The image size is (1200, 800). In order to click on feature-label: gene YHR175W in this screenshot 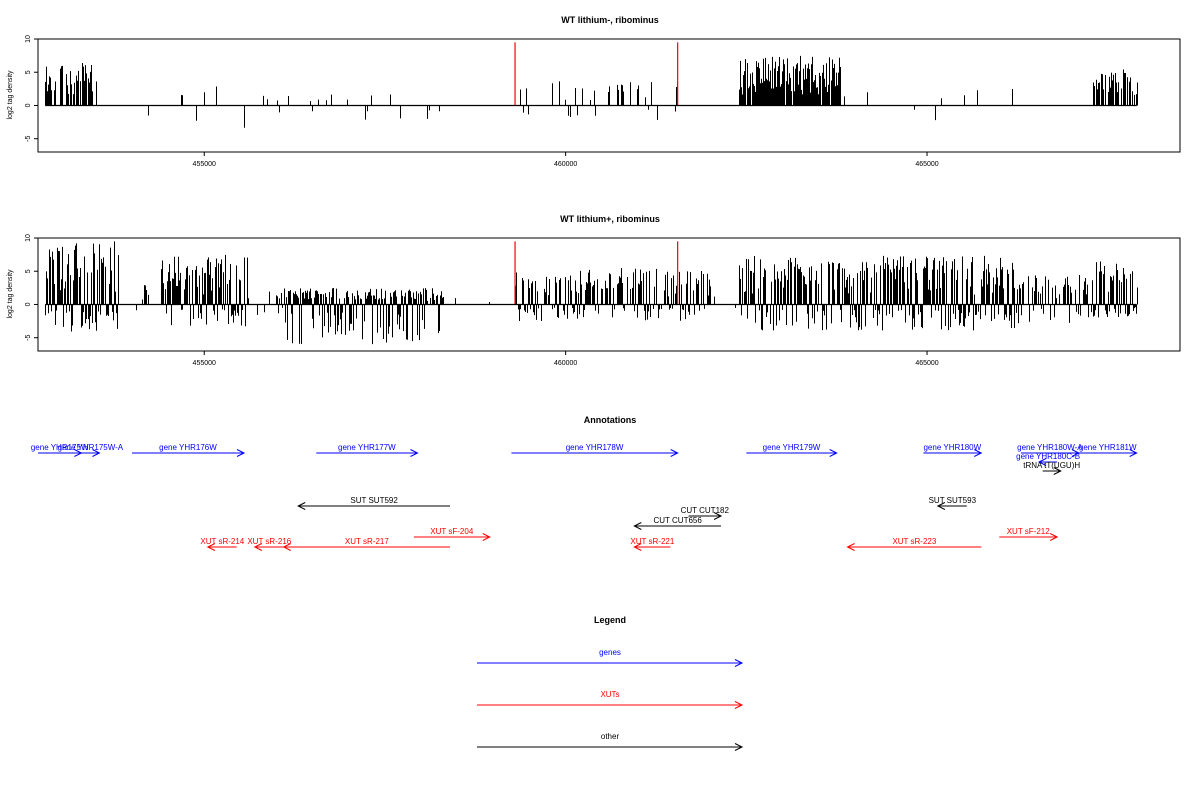, I will do `click(60, 447)`.